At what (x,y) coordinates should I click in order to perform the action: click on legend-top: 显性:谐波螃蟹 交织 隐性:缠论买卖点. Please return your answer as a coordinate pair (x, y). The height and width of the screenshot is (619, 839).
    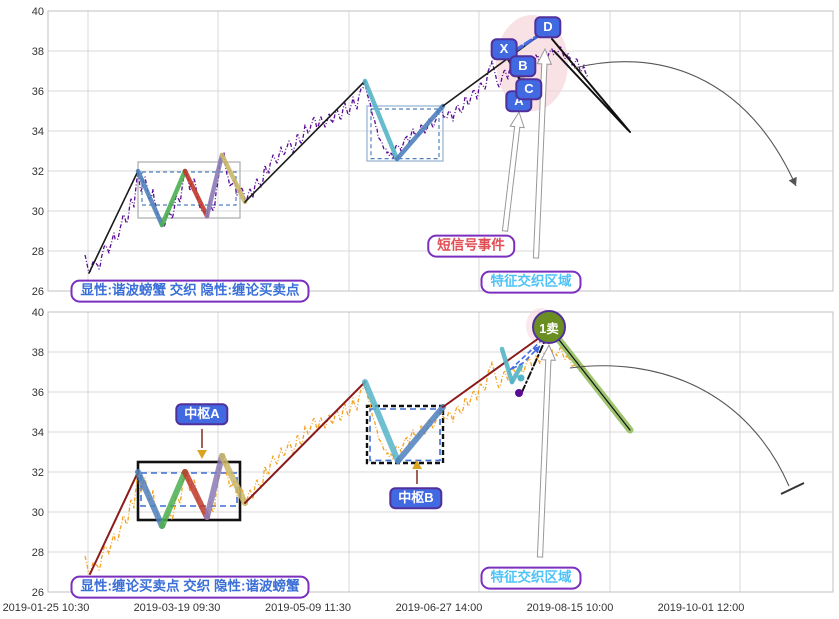
    Looking at the image, I should click on (190, 291).